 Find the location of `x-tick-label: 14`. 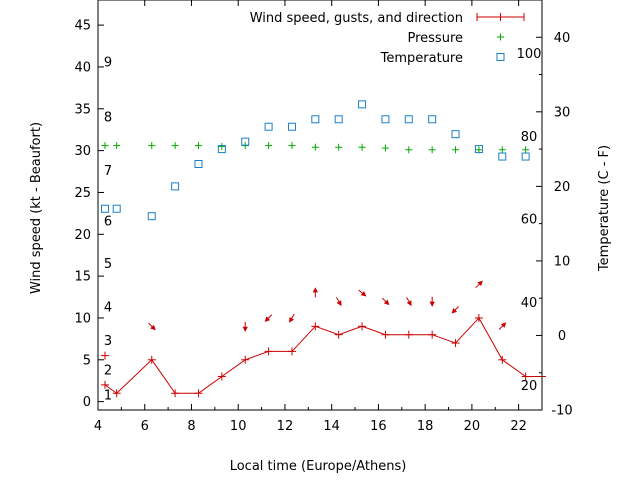

x-tick-label: 14 is located at coordinates (331, 426).